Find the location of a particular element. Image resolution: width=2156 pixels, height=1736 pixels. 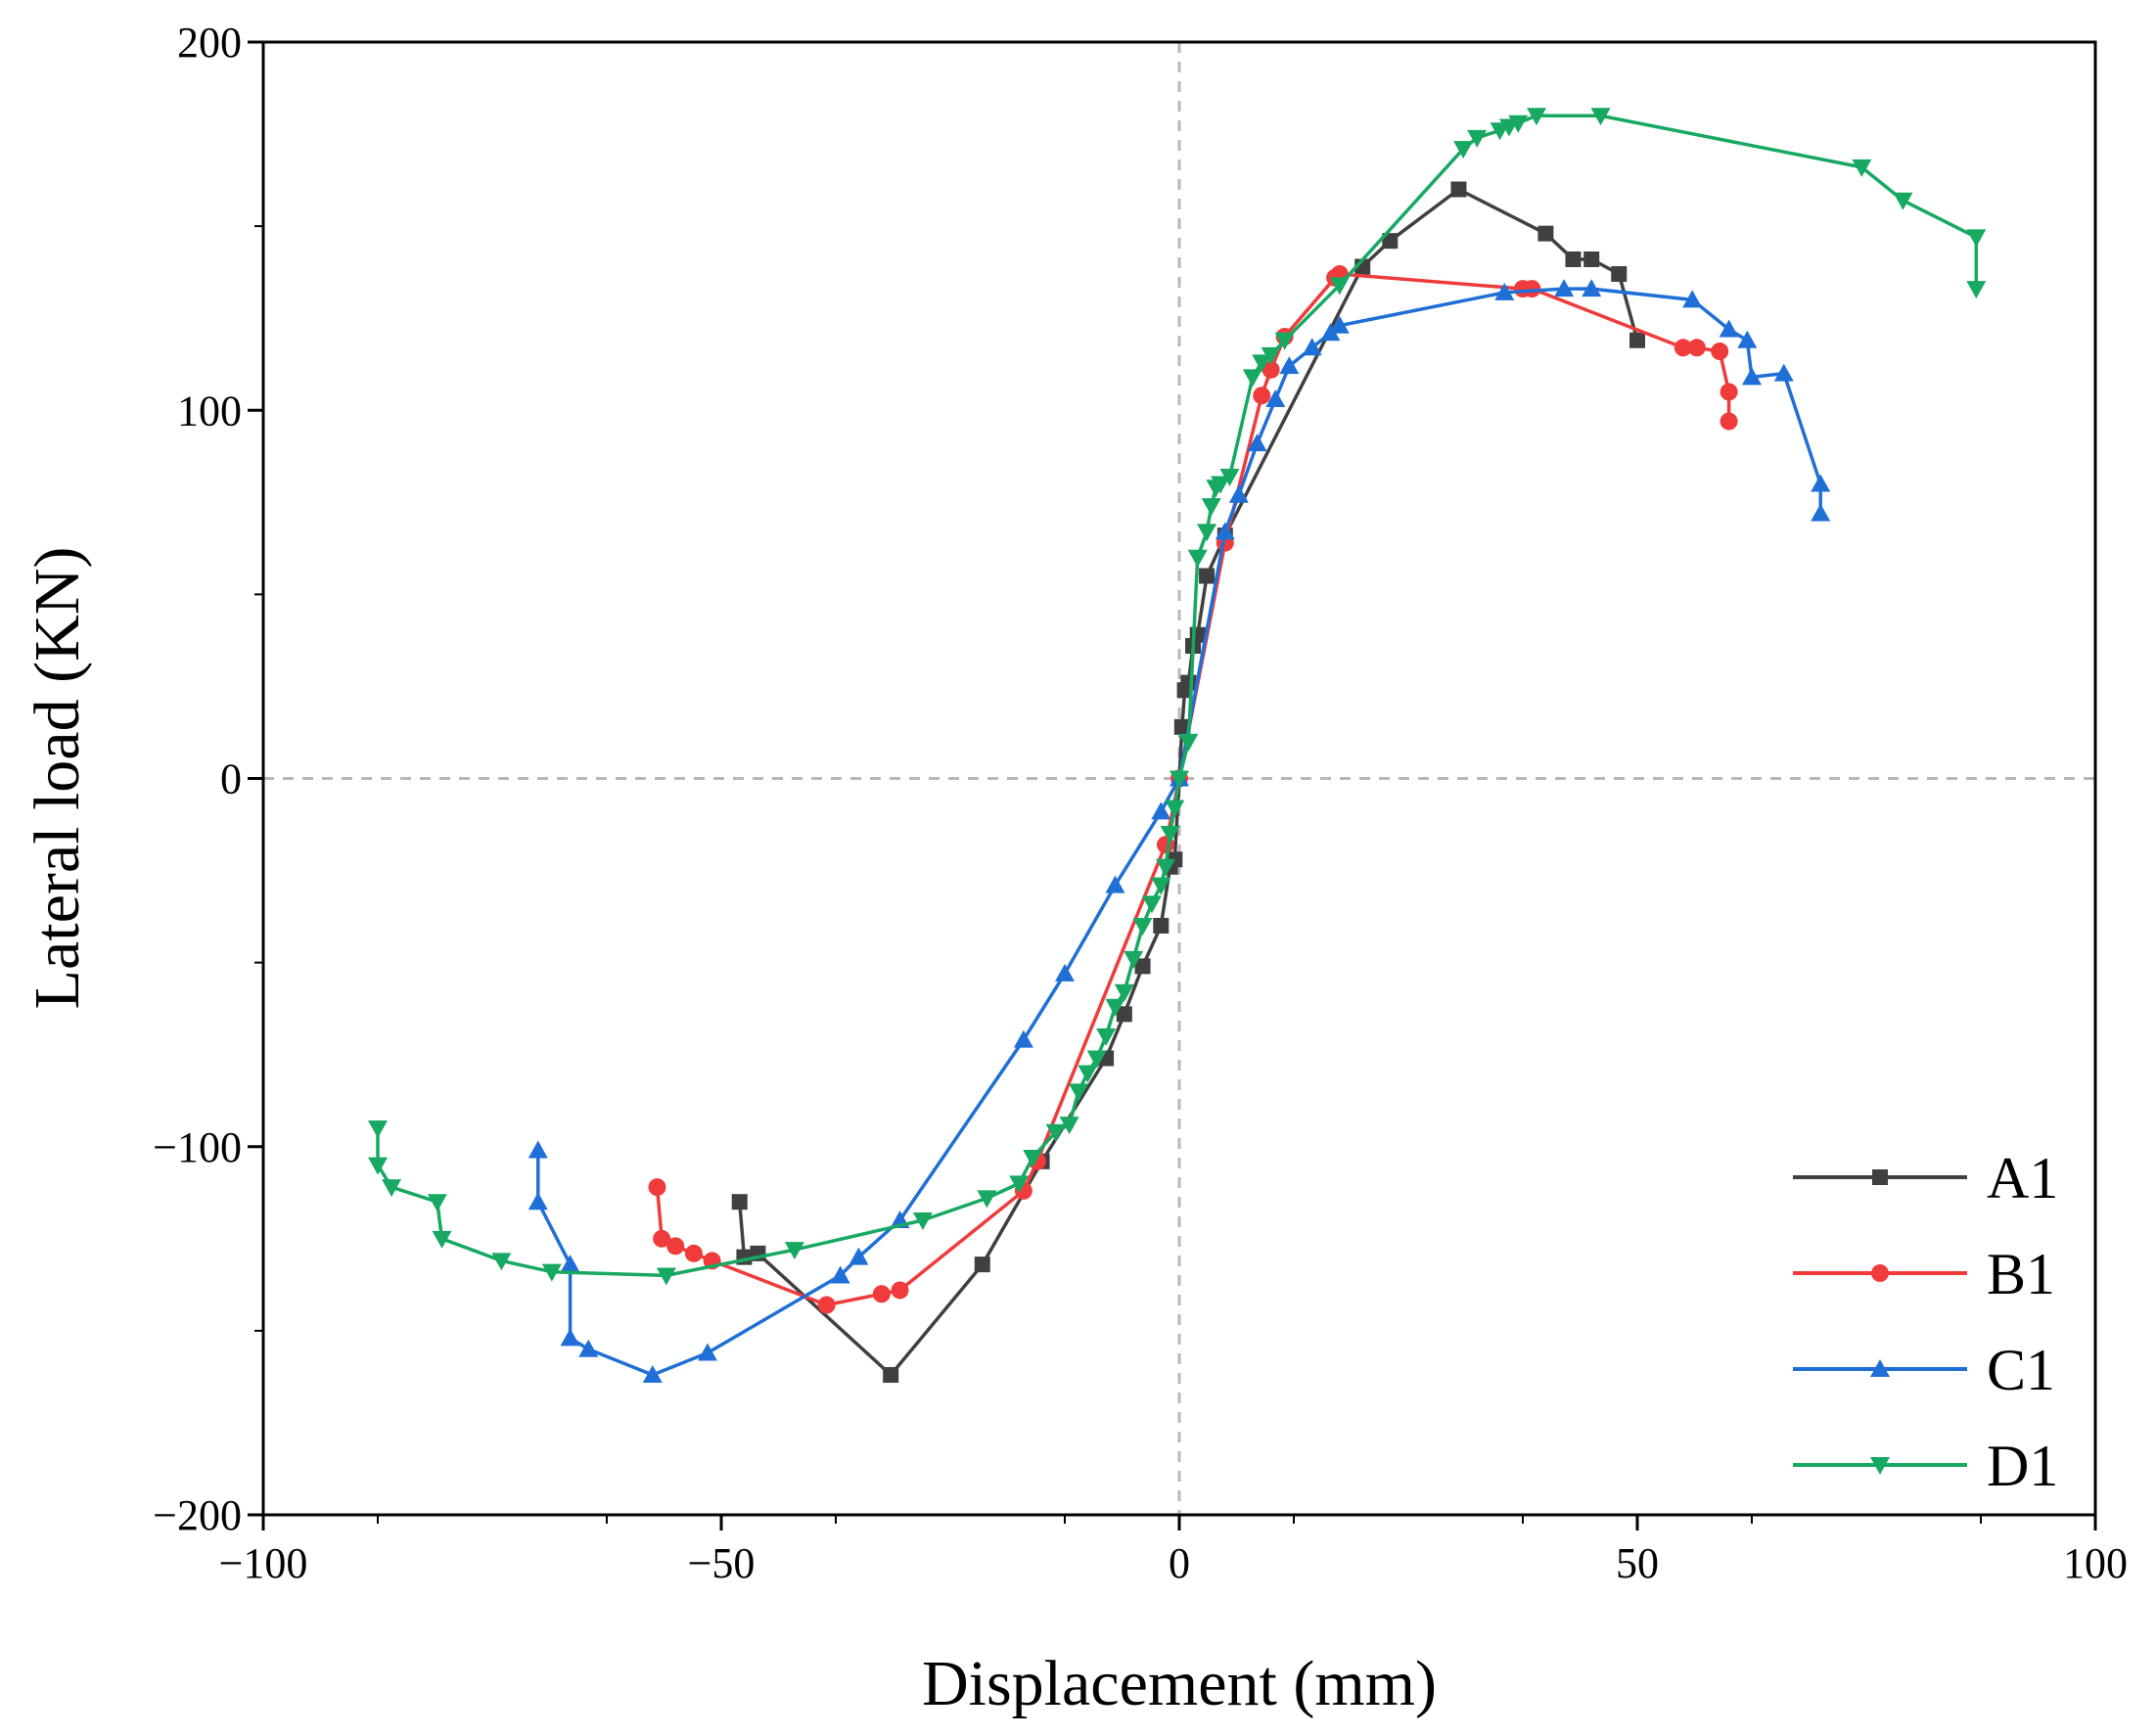

legend-entry-D1: D1 is located at coordinates (1925, 1466).